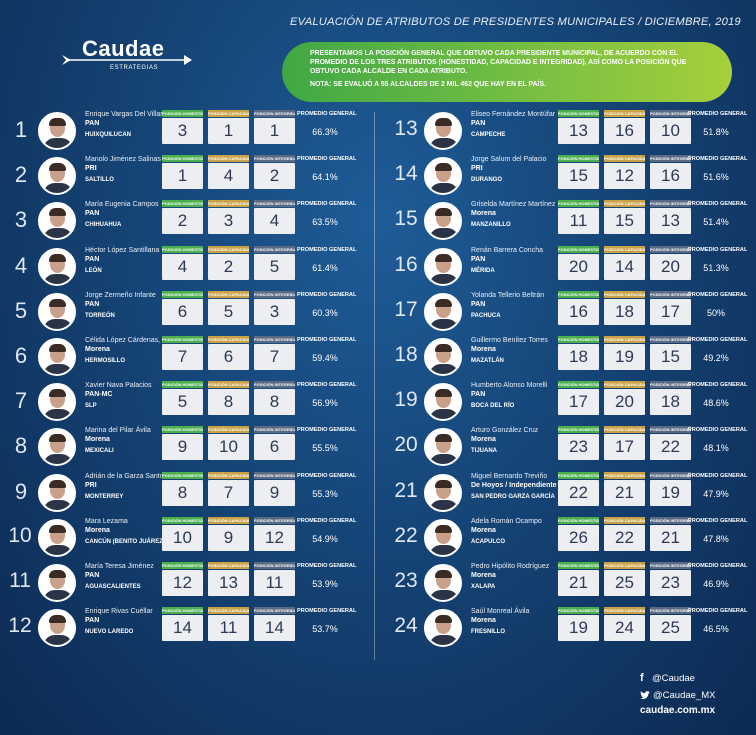  Describe the element at coordinates (120, 295) in the screenshot. I see `mayor-name: Jorge Zermeño Infante` at that location.